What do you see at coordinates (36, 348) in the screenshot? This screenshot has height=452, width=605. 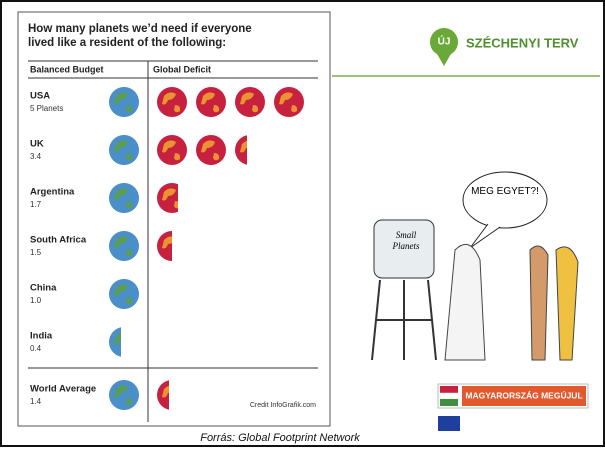 I see `value-label: 0.4` at bounding box center [36, 348].